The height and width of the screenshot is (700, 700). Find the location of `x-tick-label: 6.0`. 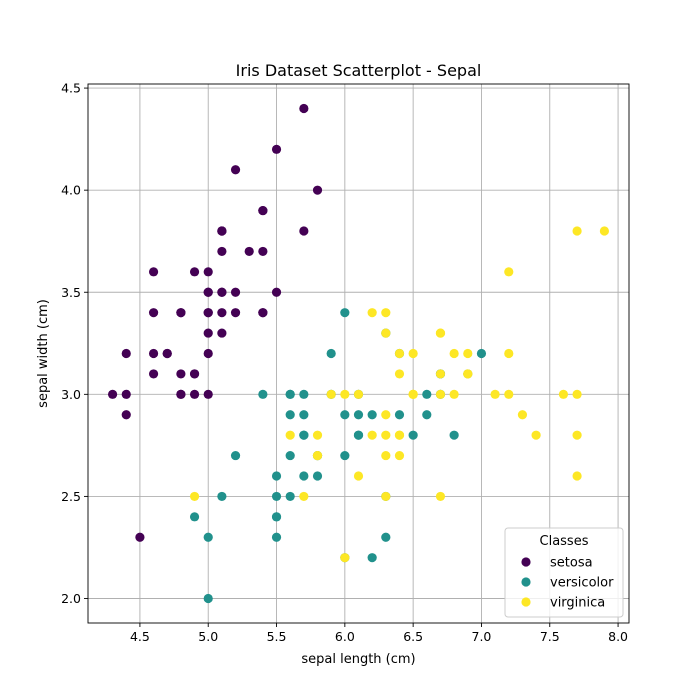

x-tick-label: 6.0 is located at coordinates (345, 636).